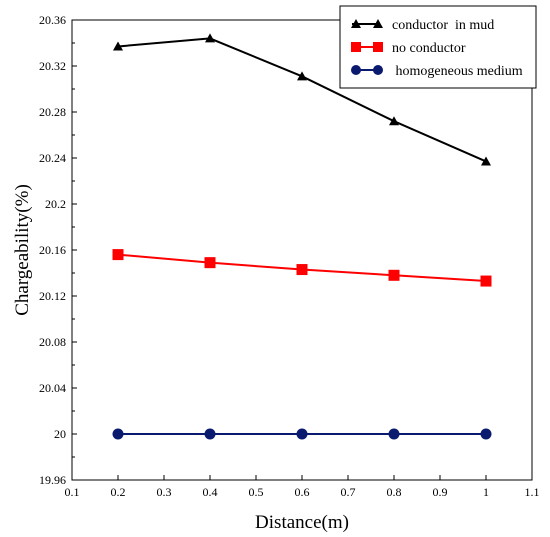 The image size is (550, 537). Describe the element at coordinates (118, 492) in the screenshot. I see `x-tick-label: 0.2` at that location.